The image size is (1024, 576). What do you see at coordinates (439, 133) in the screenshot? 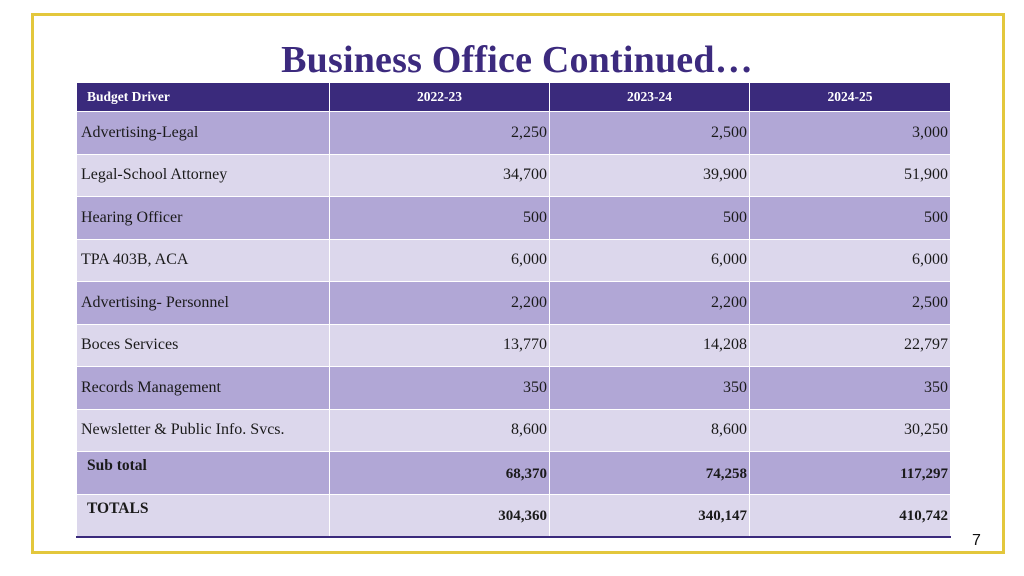
I see `cell-2022-23: 2,250` at bounding box center [439, 133].